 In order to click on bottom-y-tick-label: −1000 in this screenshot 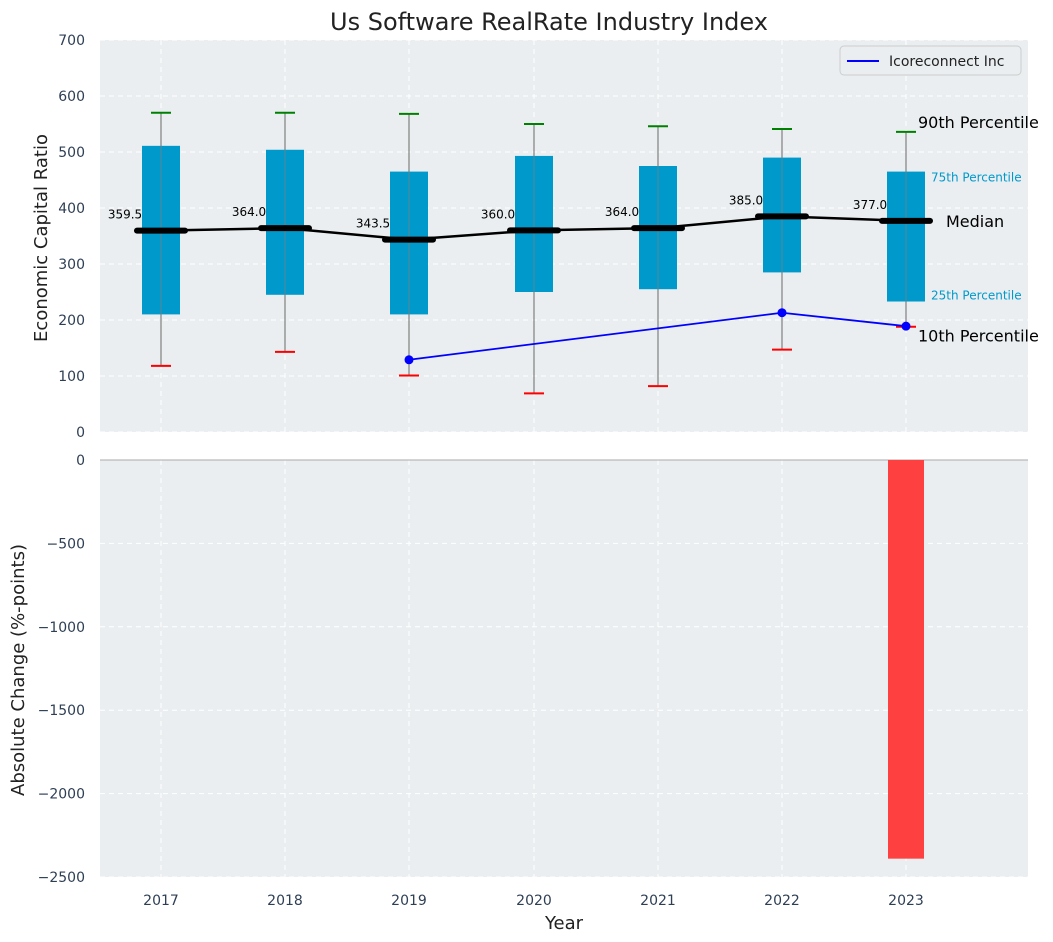, I will do `click(61, 628)`.